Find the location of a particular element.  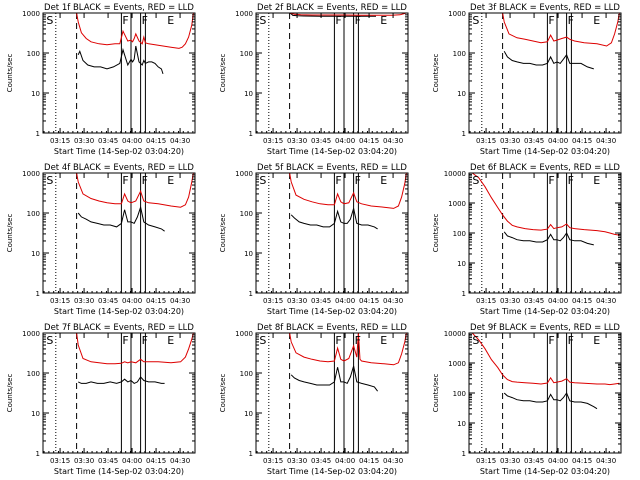

chart-title: Det 4f BLACK = Events, RED = LLD is located at coordinates (119, 168).